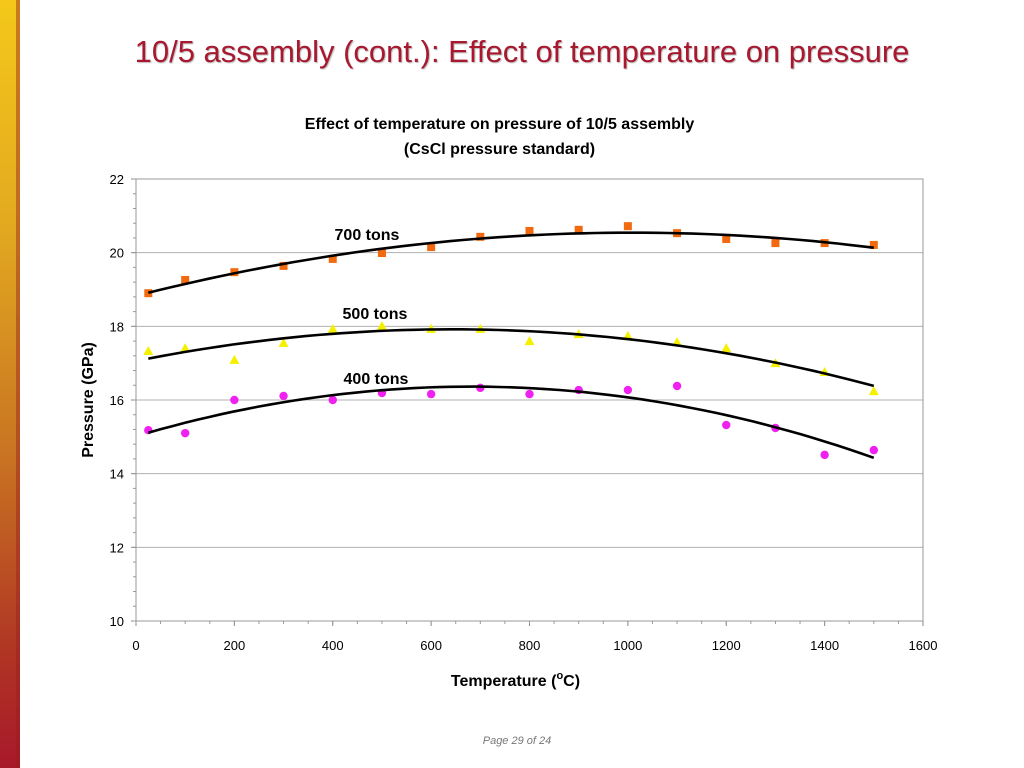 This screenshot has height=768, width=1024. What do you see at coordinates (135, 645) in the screenshot?
I see `x-tick-label: 0` at bounding box center [135, 645].